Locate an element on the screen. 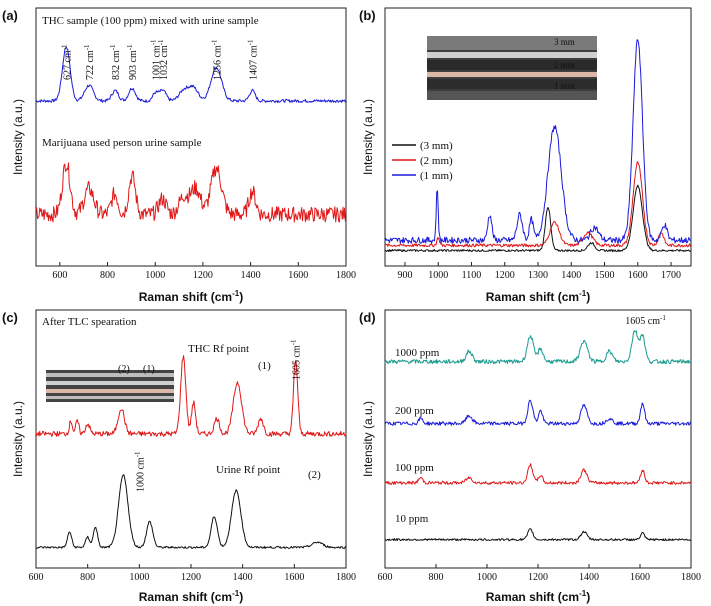  inset-label-1mm: 1 mm is located at coordinates (564, 86).